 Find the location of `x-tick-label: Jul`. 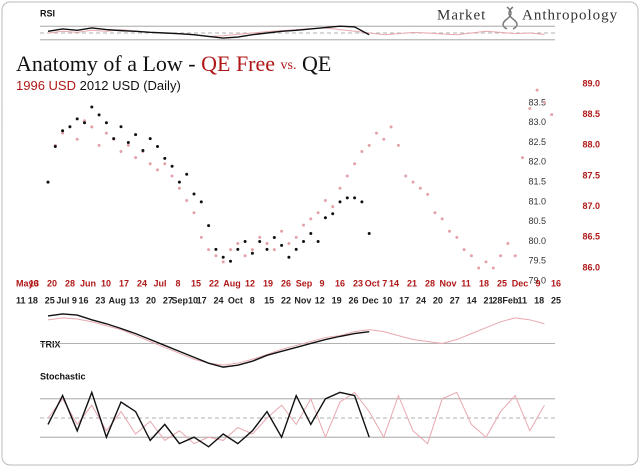

x-tick-label: Jul is located at coordinates (159, 283).